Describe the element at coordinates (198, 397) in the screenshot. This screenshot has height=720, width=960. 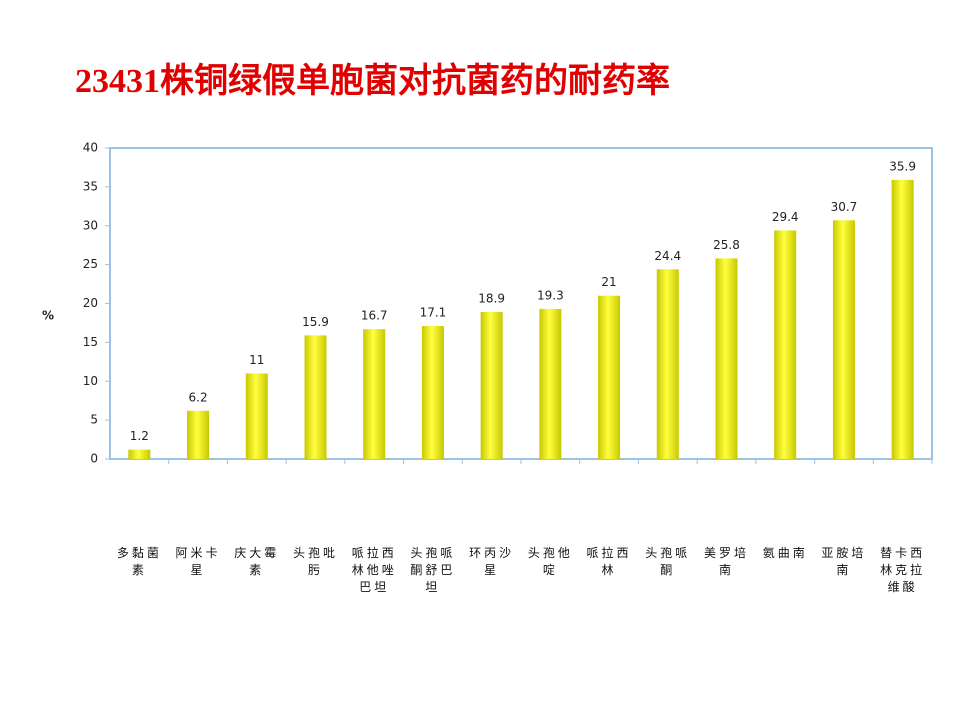
I see `value-label: 6.2` at that location.